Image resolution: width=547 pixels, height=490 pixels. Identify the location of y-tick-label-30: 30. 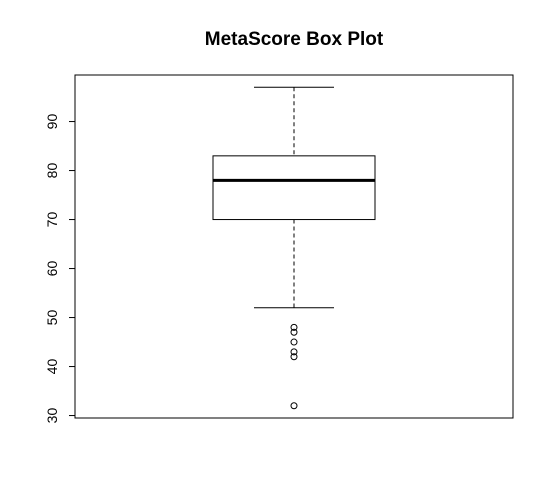
(52, 416).